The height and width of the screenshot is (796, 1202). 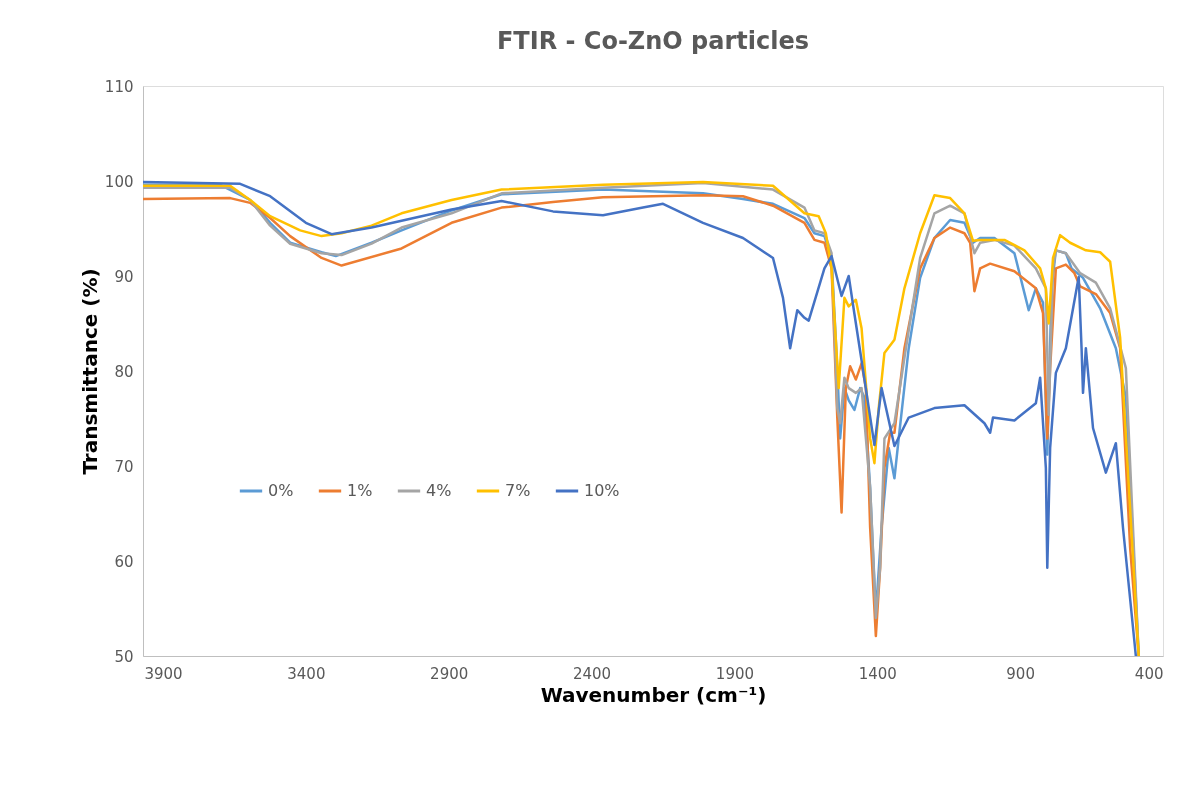 I want to click on y-tick-label: 110, so click(x=119, y=86).